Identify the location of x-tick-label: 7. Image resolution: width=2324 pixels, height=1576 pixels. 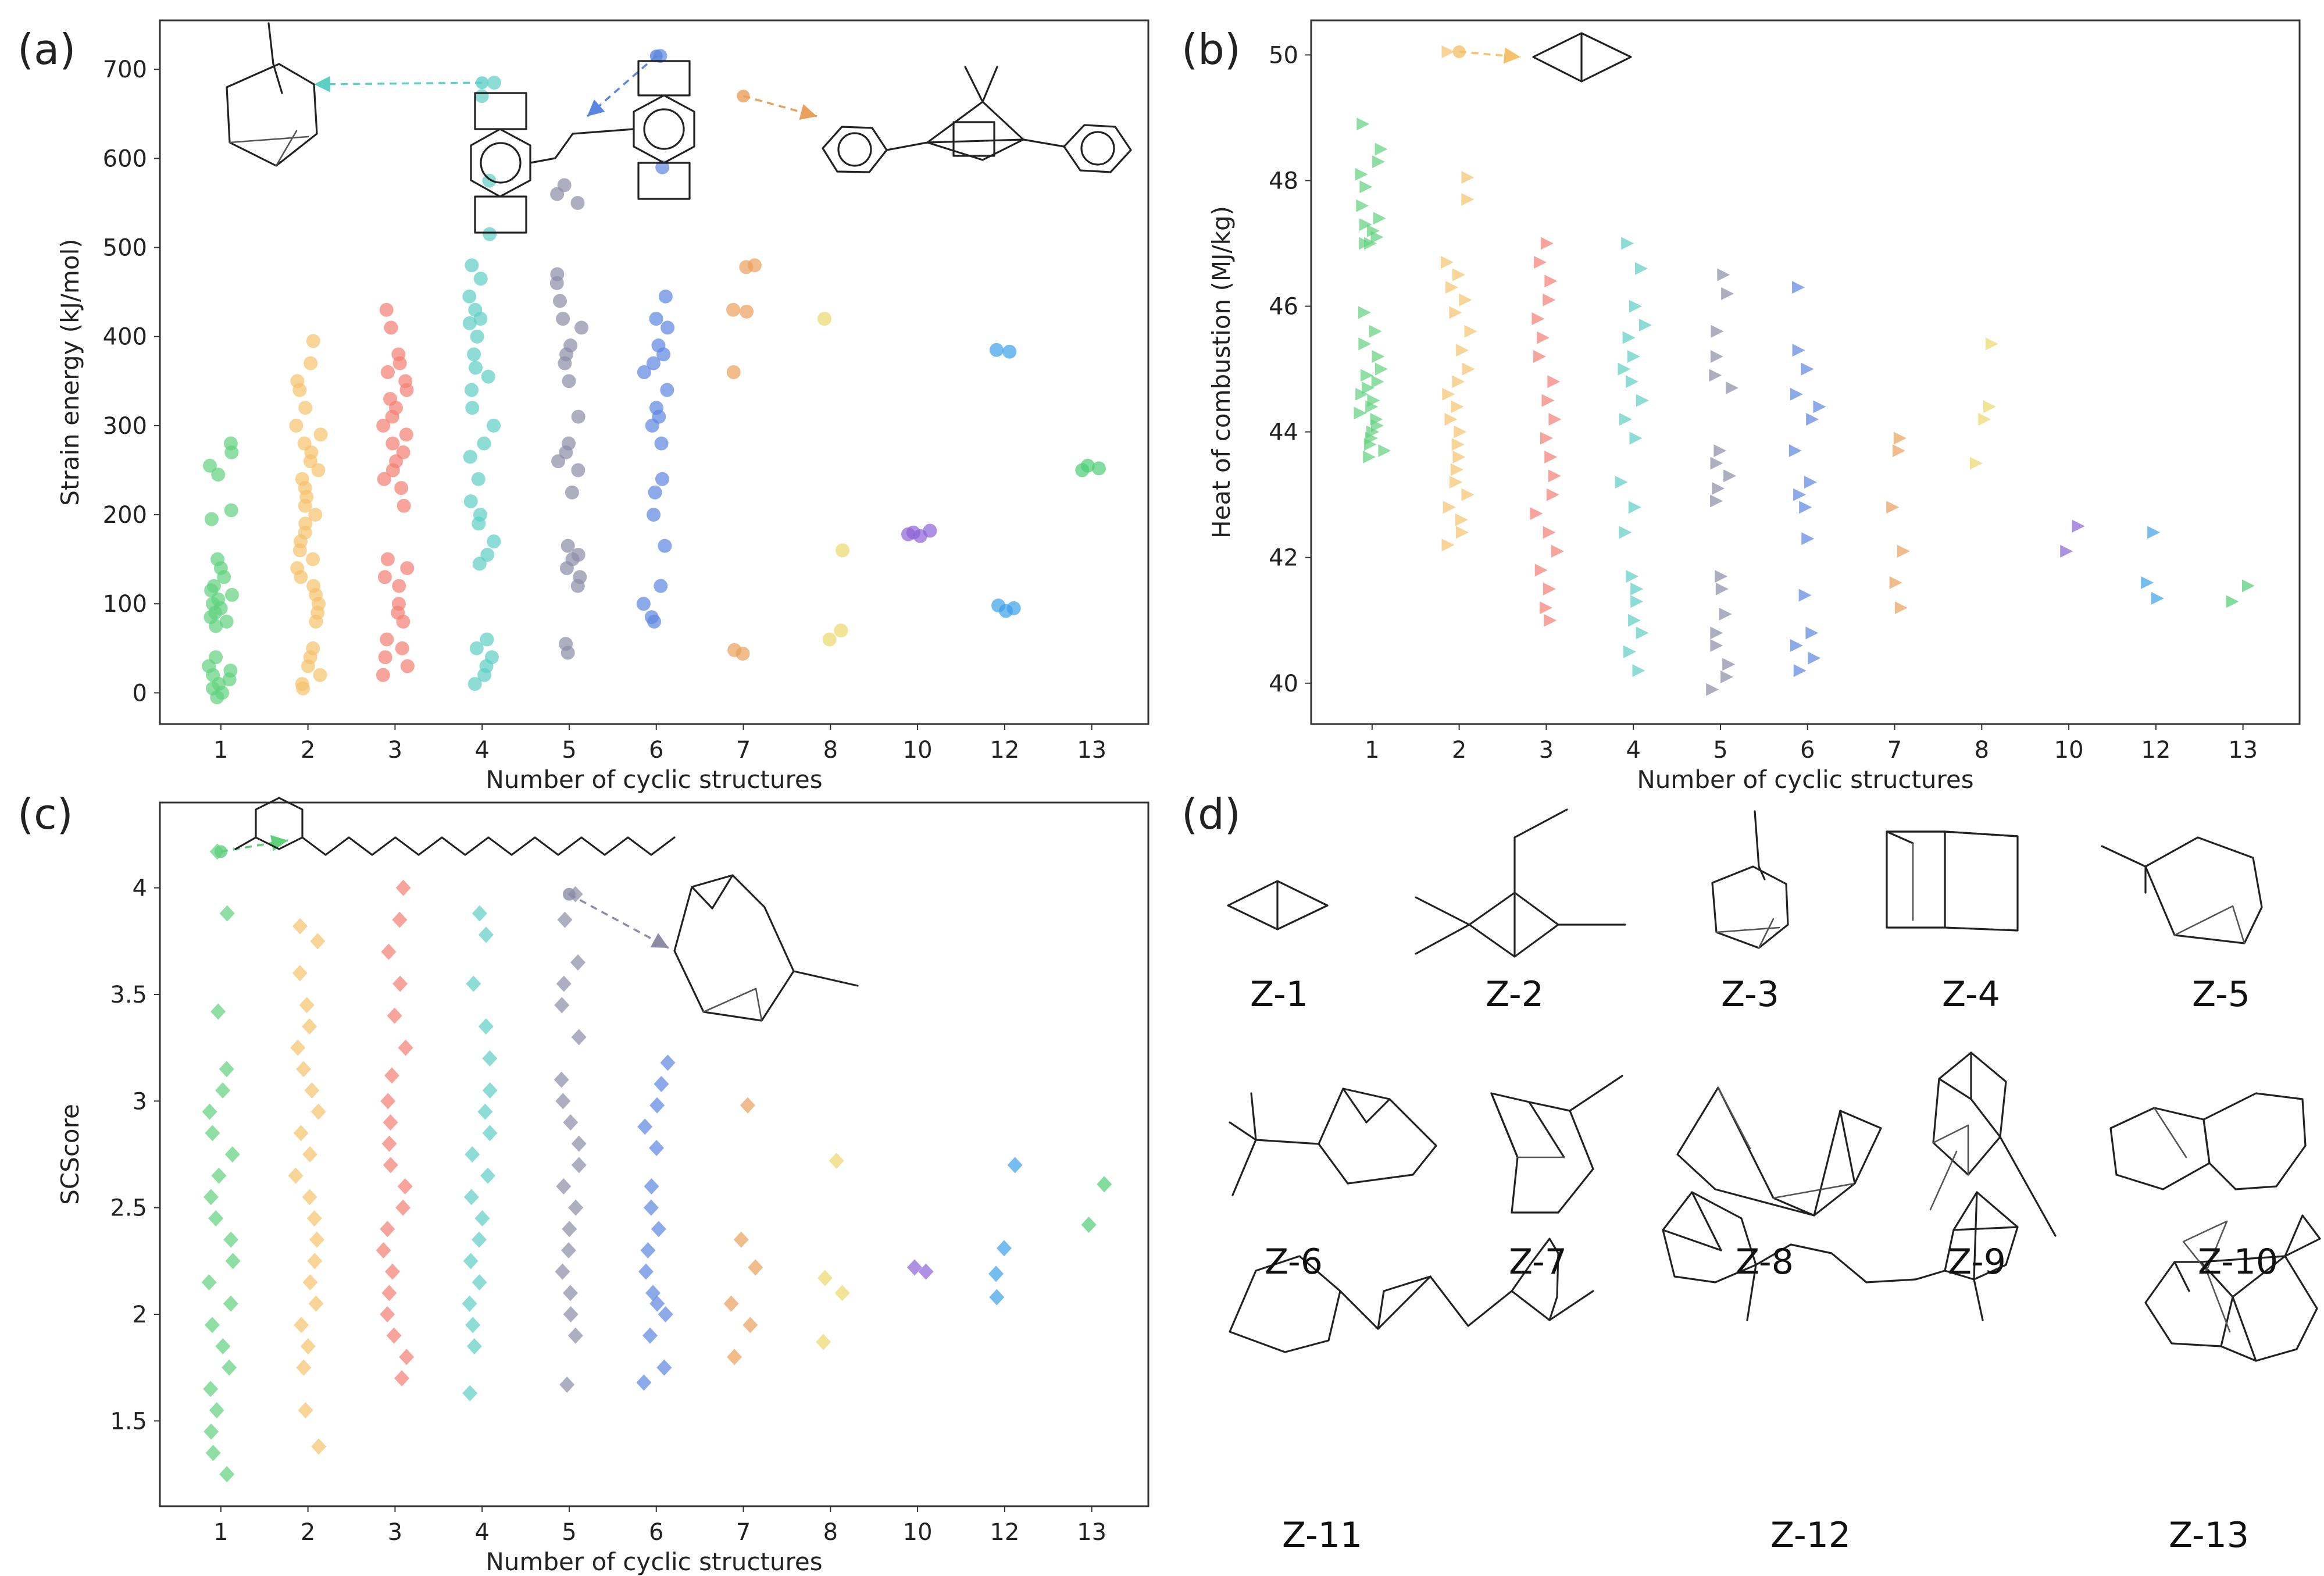
(744, 1532).